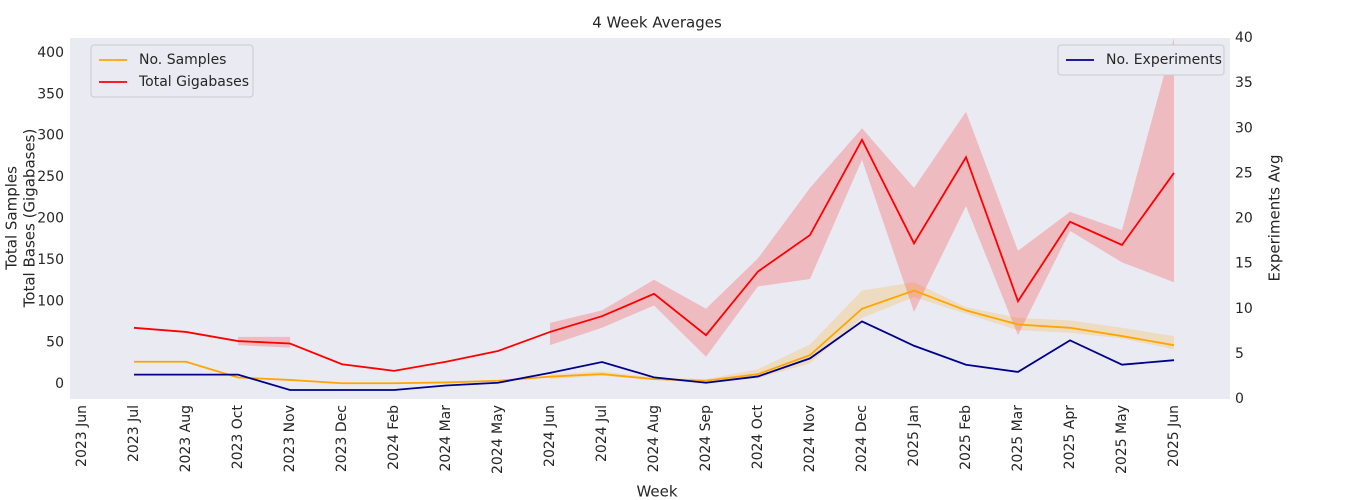 The width and height of the screenshot is (1370, 500). What do you see at coordinates (758, 437) in the screenshot?
I see `x-tick-label: 2024 Oct` at bounding box center [758, 437].